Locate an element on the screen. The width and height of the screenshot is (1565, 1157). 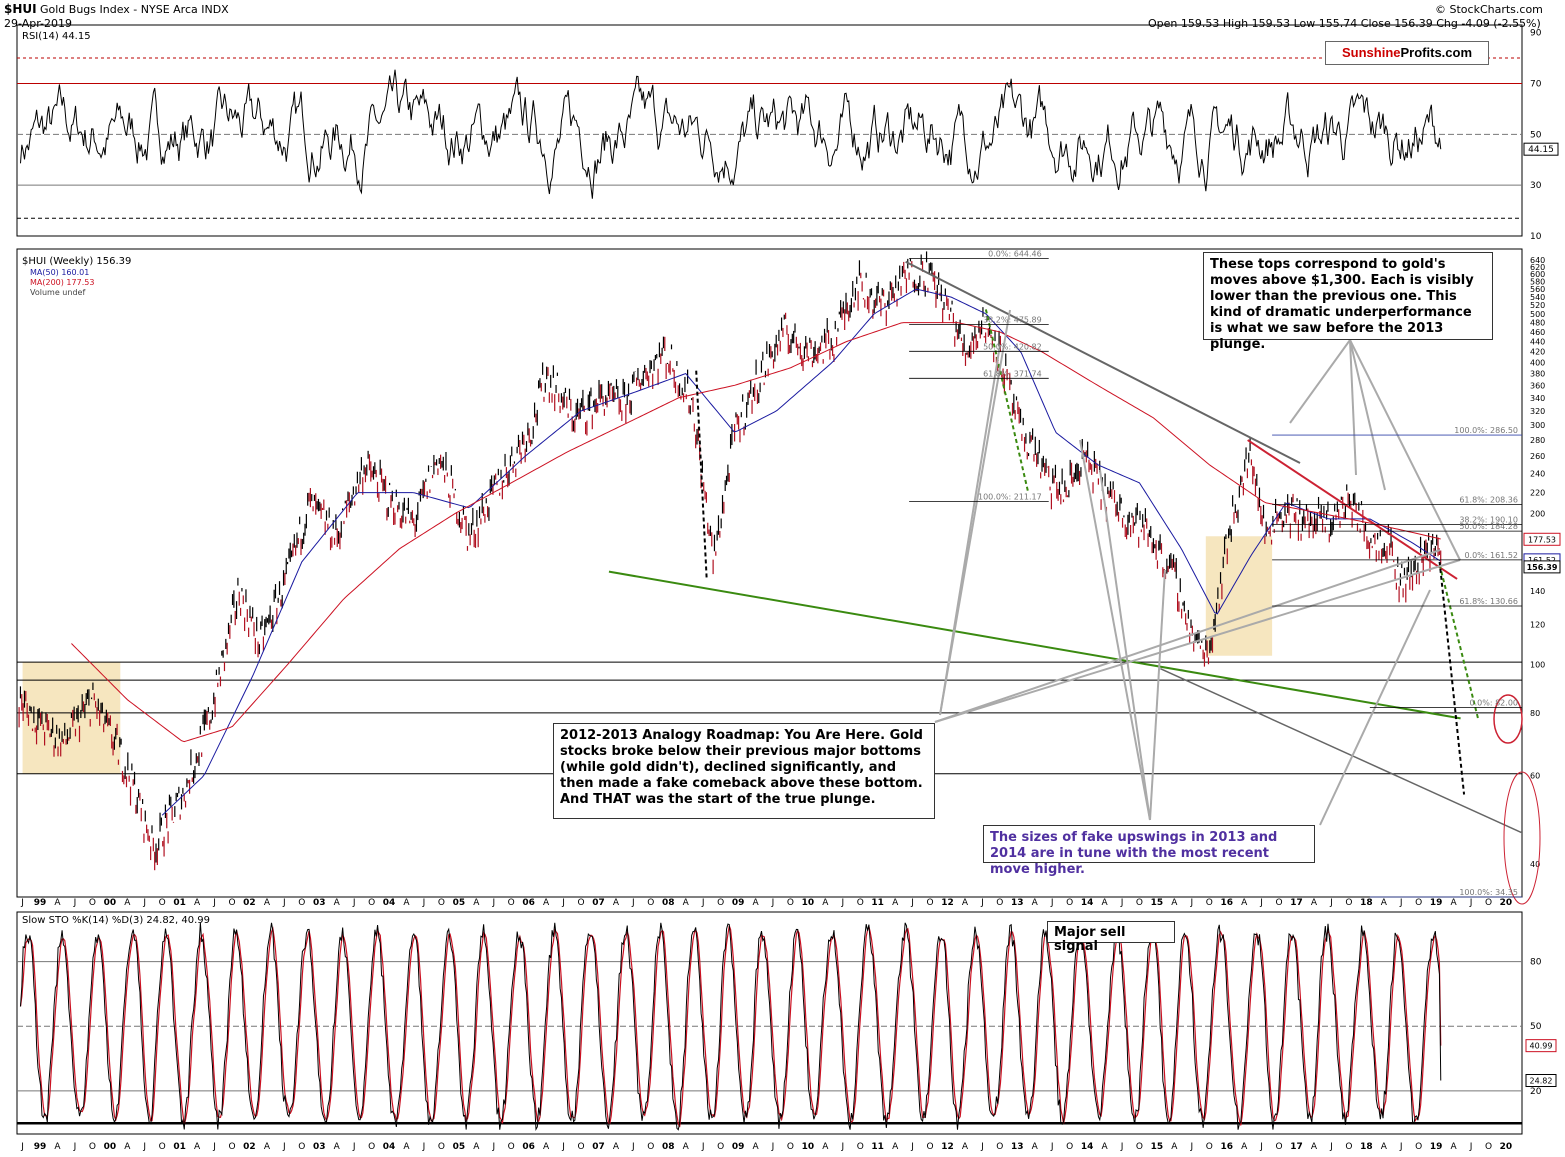
sto-tick-label: 20 is located at coordinates (1536, 1092).